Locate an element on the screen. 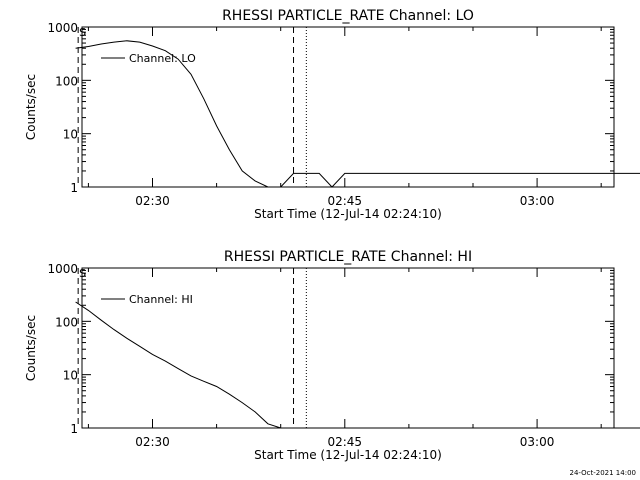  footer-timestamp: 24-Oct-2021 14:00 is located at coordinates (603, 473).